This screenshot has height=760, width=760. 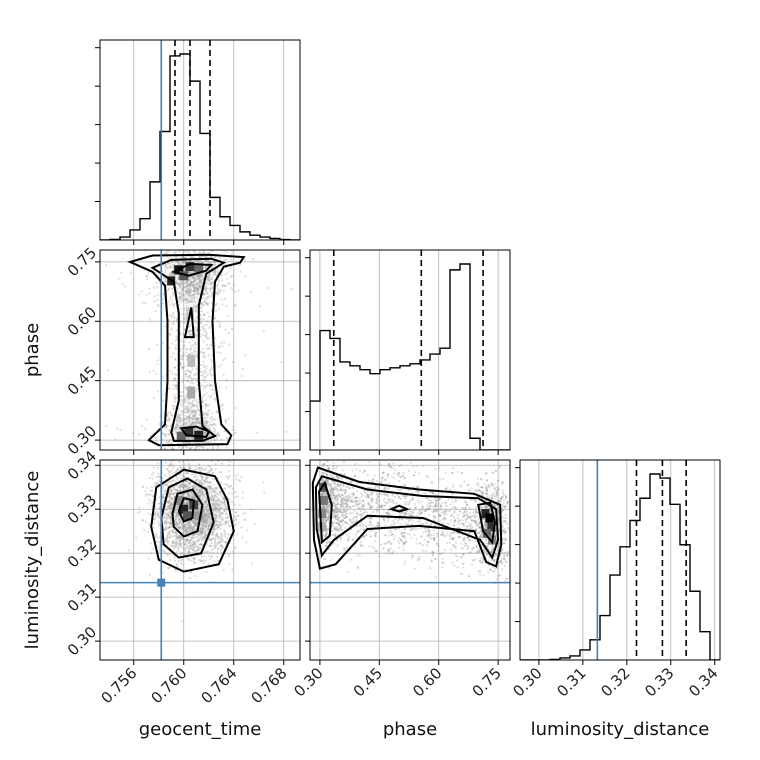 What do you see at coordinates (200, 350) in the screenshot?
I see `frame-geocent_time-vs-phase` at bounding box center [200, 350].